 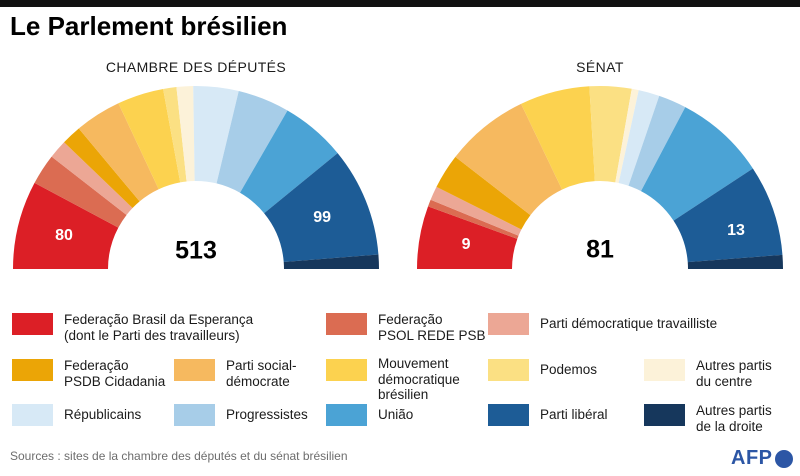 I want to click on legend-label-republicains: Républicains, so click(x=103, y=414).